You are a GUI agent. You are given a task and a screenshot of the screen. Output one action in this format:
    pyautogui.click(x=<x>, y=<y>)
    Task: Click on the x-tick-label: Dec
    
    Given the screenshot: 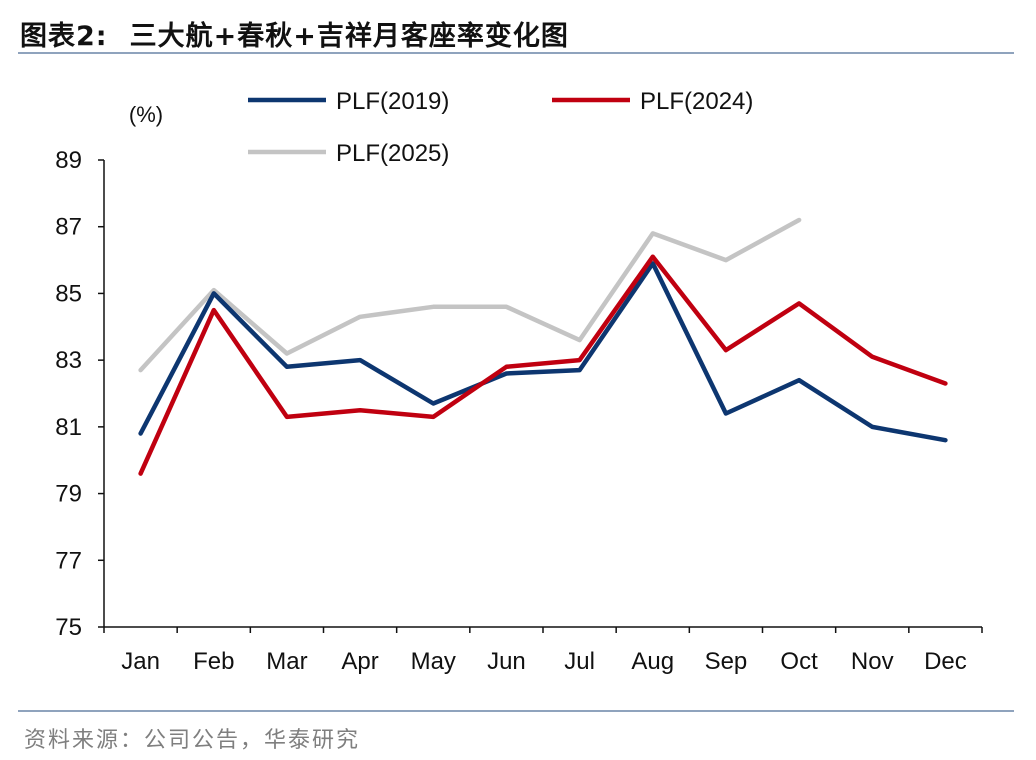 What is the action you would take?
    pyautogui.click(x=945, y=661)
    